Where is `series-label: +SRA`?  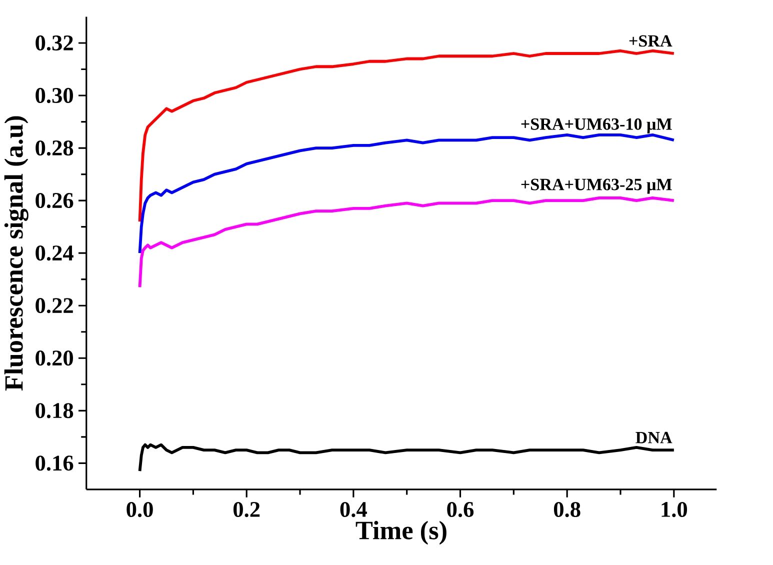 series-label: +SRA is located at coordinates (650, 41).